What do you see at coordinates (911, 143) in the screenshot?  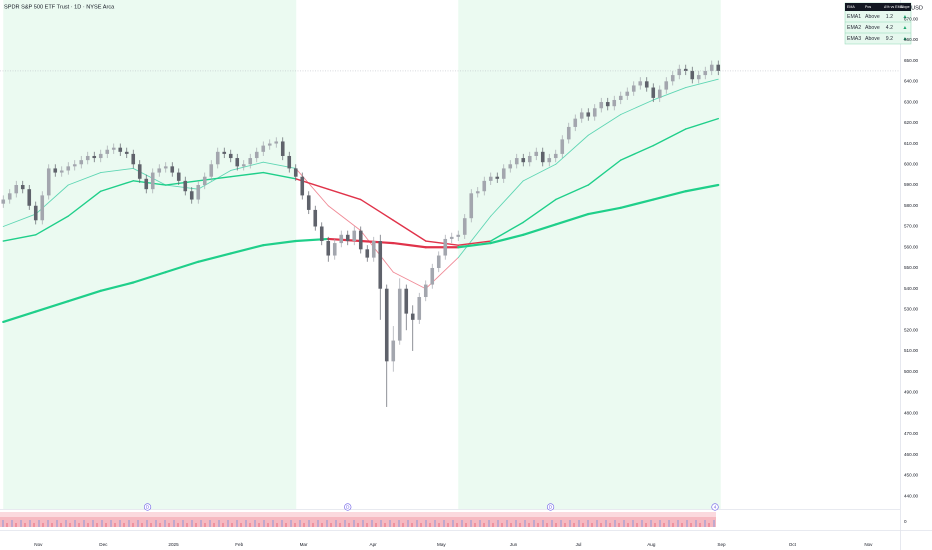 I see `y-tick-label: 610.00` at bounding box center [911, 143].